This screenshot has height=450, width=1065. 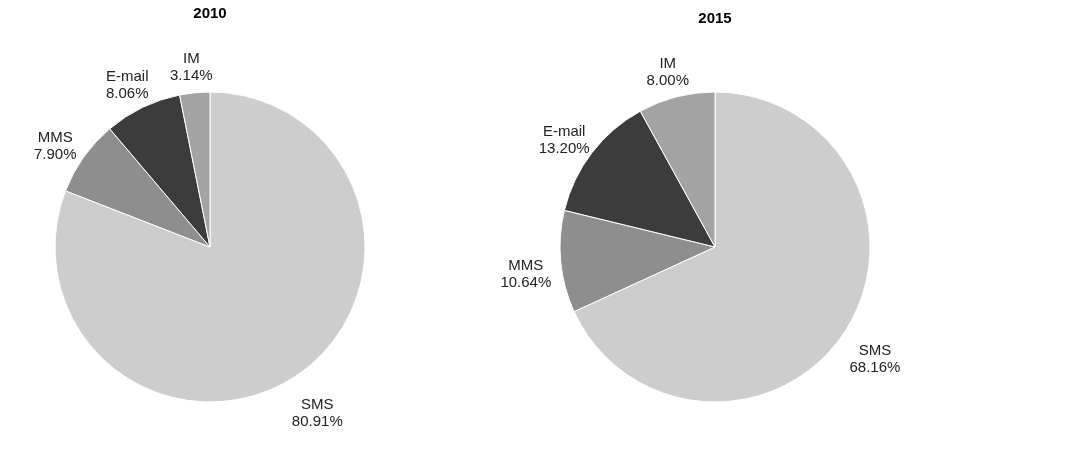 What do you see at coordinates (875, 366) in the screenshot?
I see `data-label: 68.16%` at bounding box center [875, 366].